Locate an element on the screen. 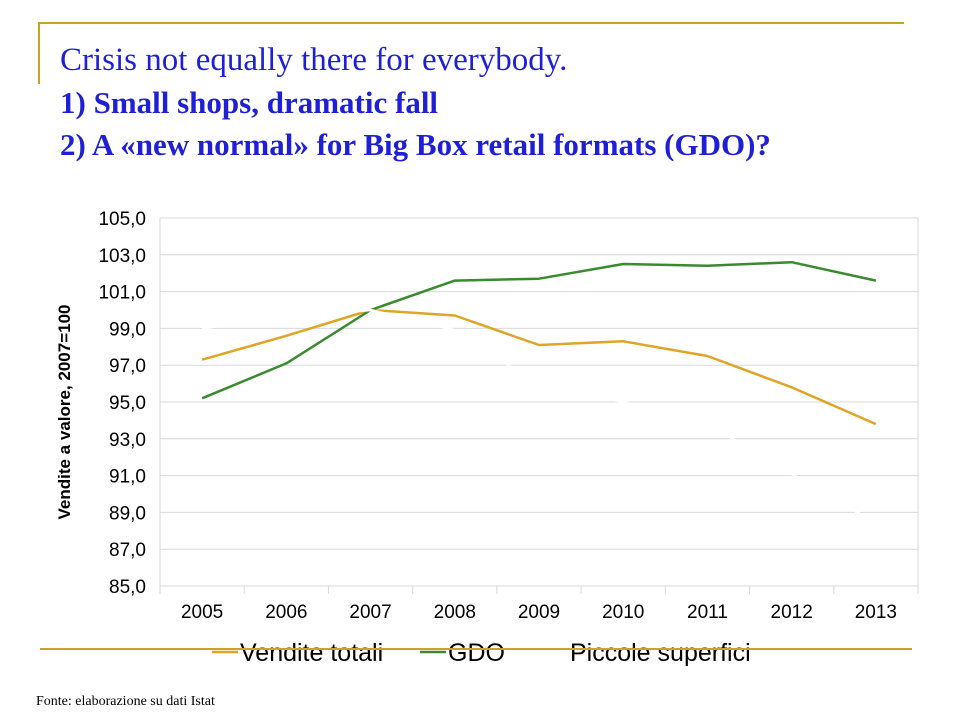 The height and width of the screenshot is (720, 960). decorative-left-rule is located at coordinates (39, 53).